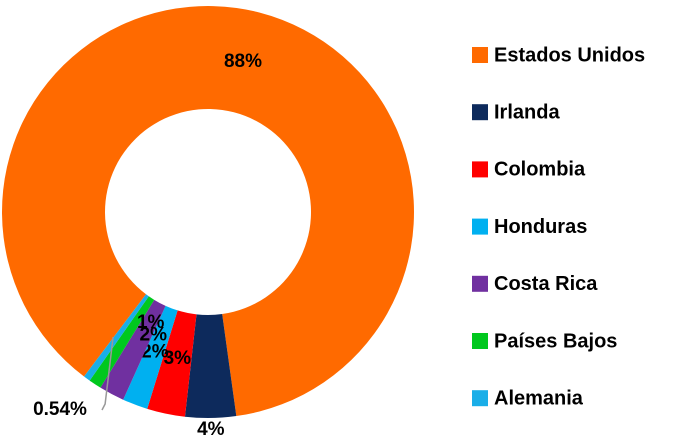  Describe the element at coordinates (546, 284) in the screenshot. I see `legend-label: Costa Rica` at that location.